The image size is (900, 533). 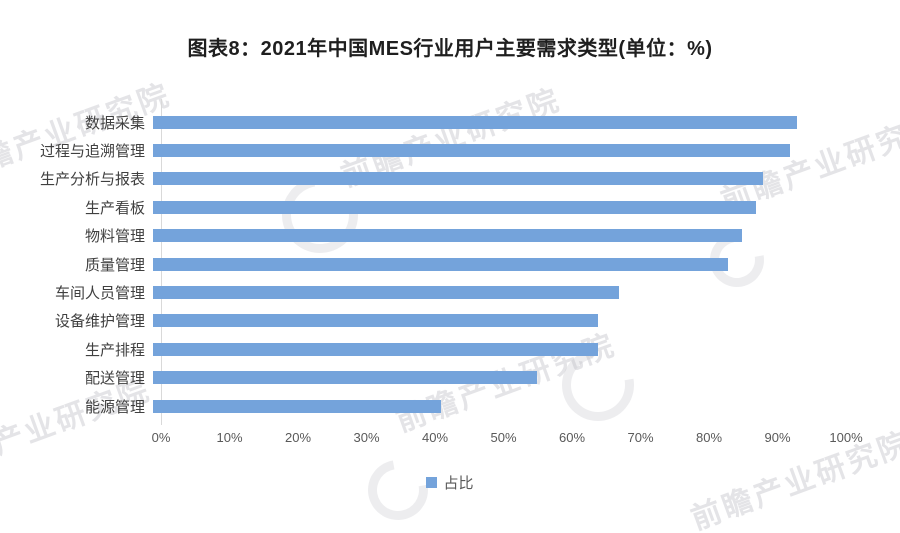 What do you see at coordinates (92, 152) in the screenshot?
I see `category-label: 过程与追溯管理` at bounding box center [92, 152].